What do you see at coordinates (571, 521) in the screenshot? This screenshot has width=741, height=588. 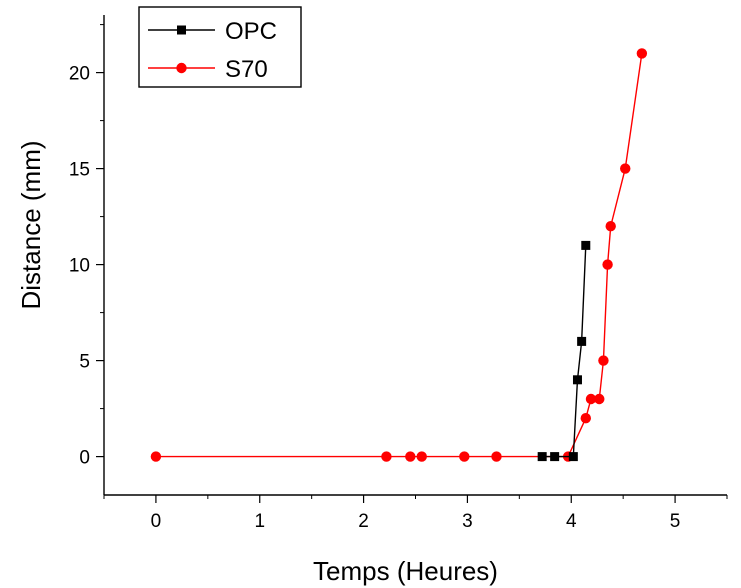 I see `x-tick-label: 4` at bounding box center [571, 521].